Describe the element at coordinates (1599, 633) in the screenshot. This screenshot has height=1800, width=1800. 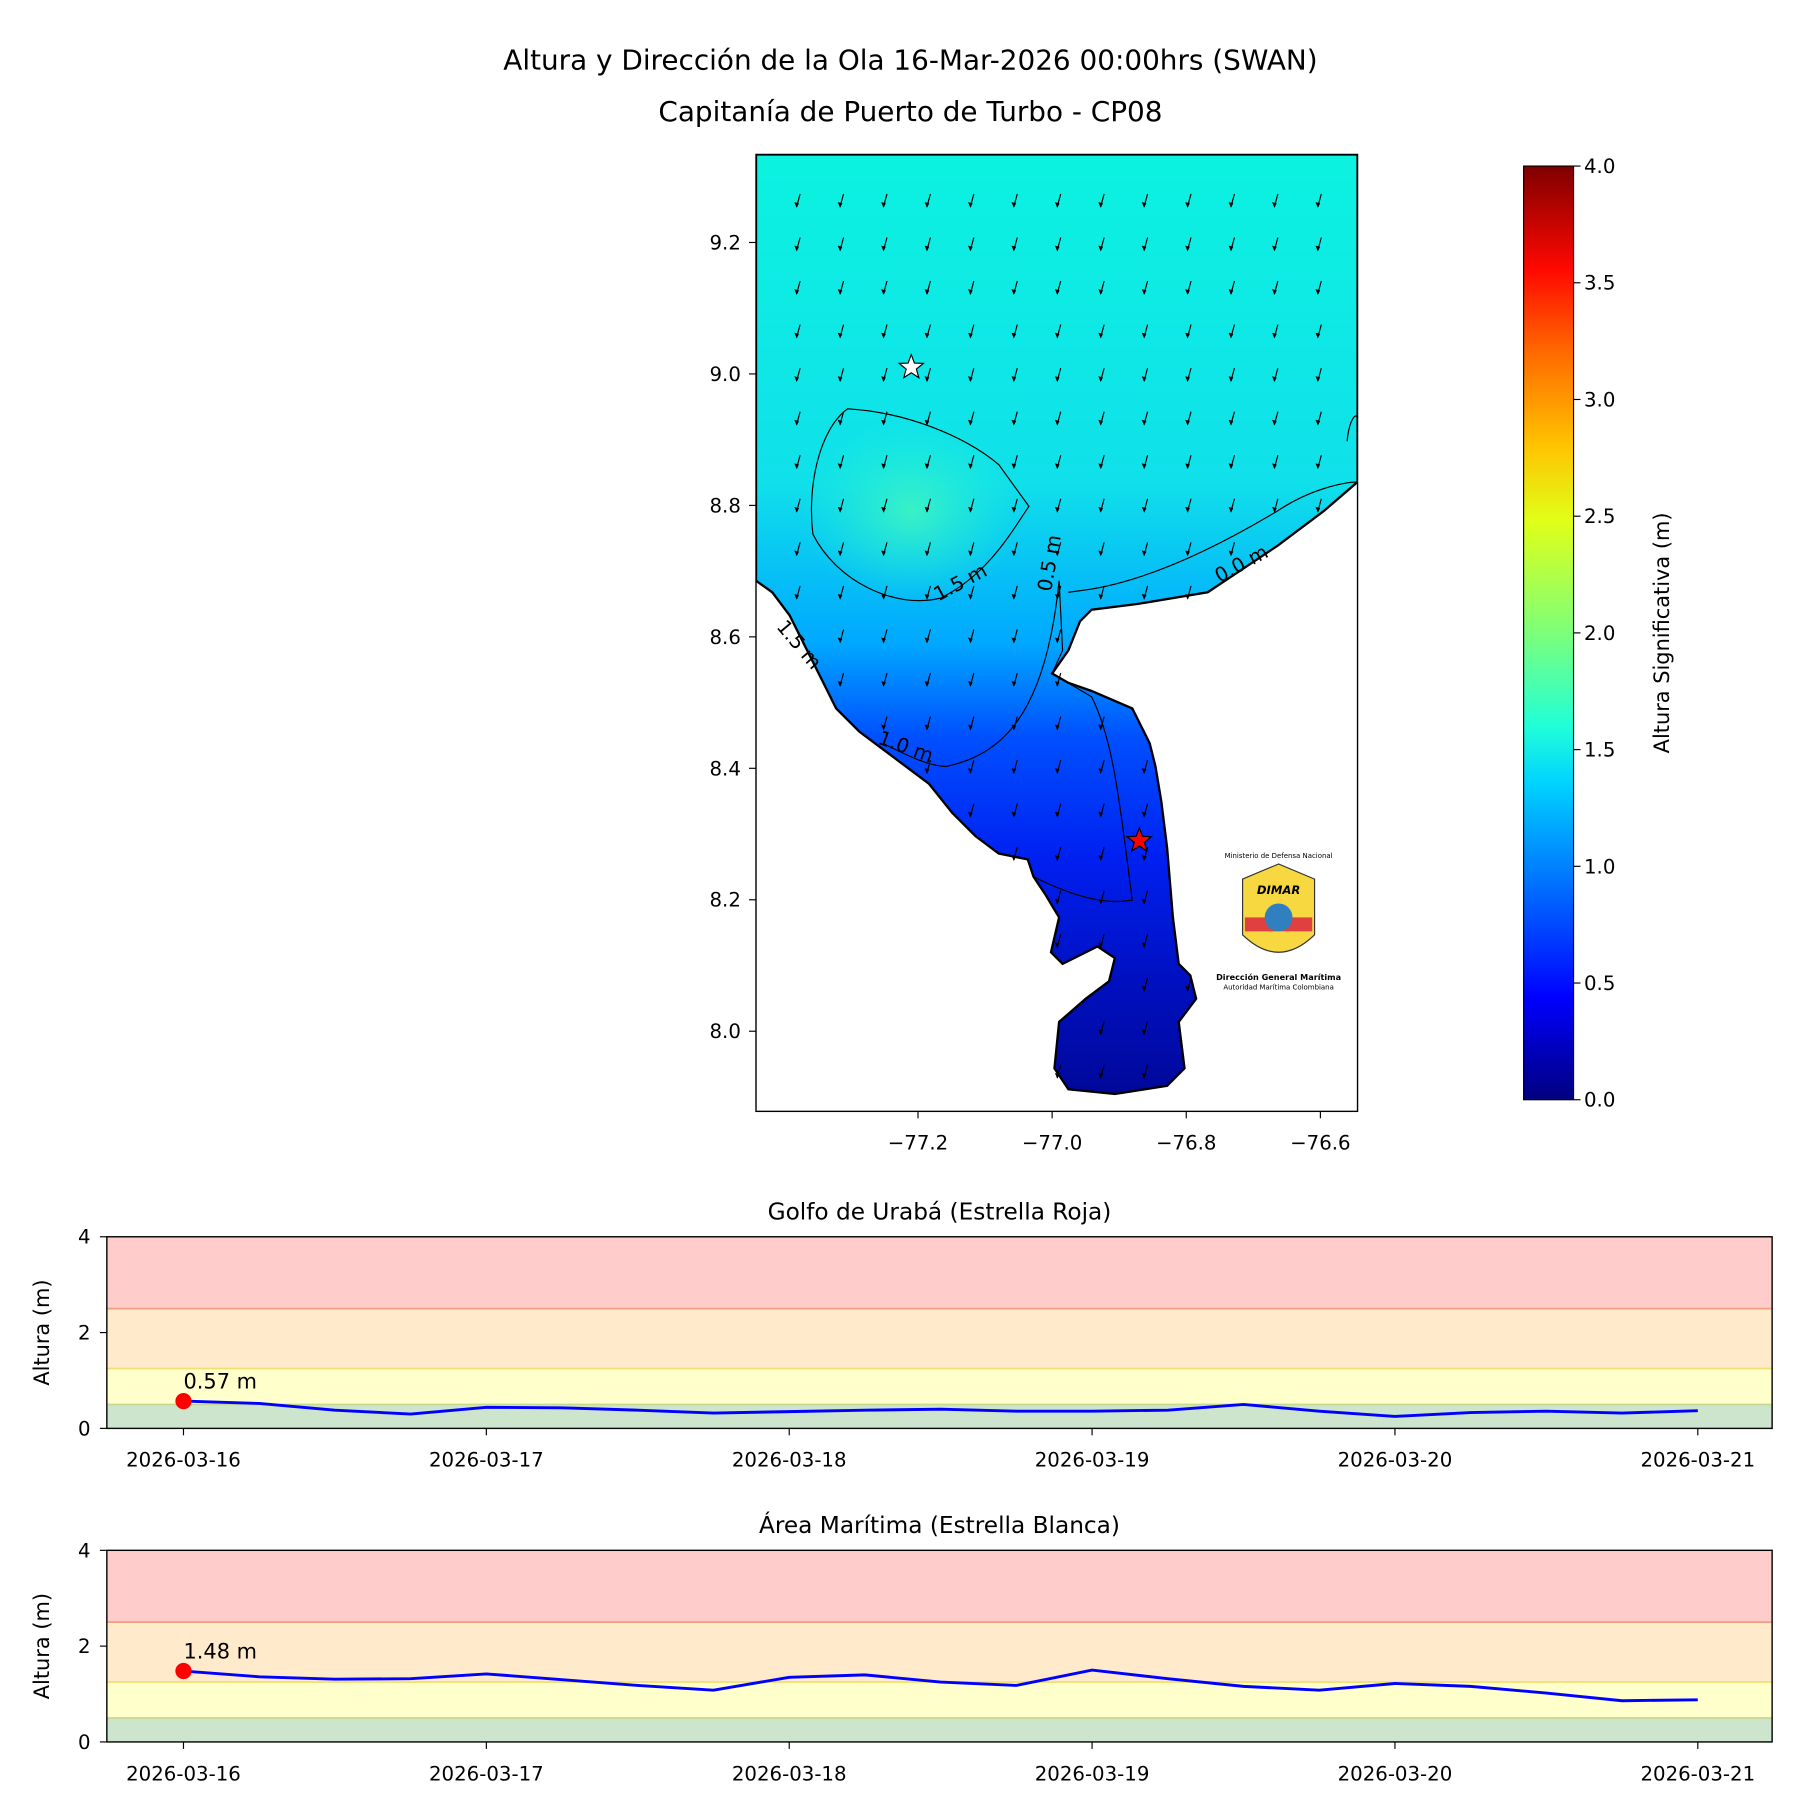
I see `colorbar-tick-label: 2.0` at that location.